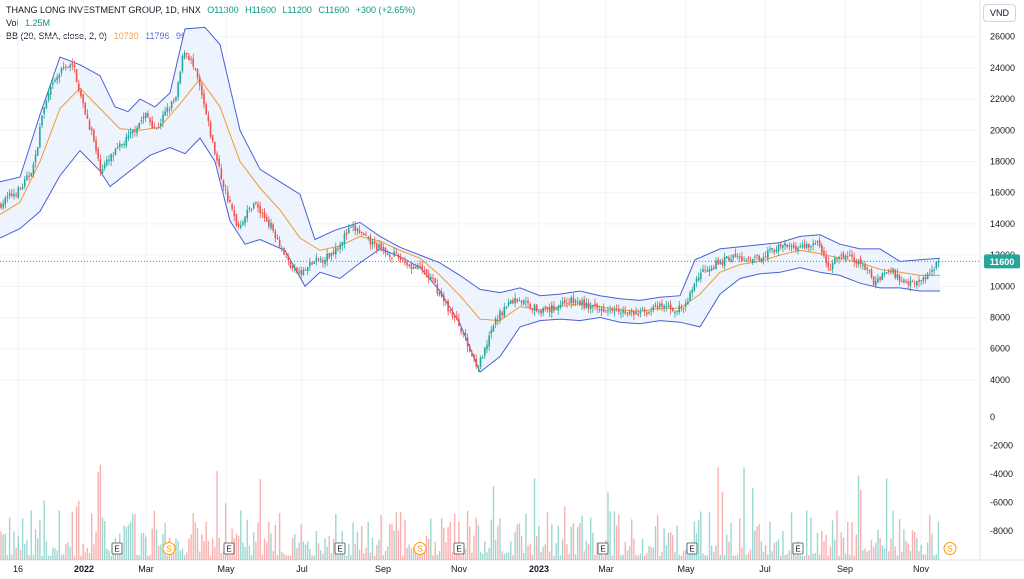 Image resolution: width=1024 pixels, height=579 pixels. I want to click on y-tick-label: 4000, so click(1000, 380).